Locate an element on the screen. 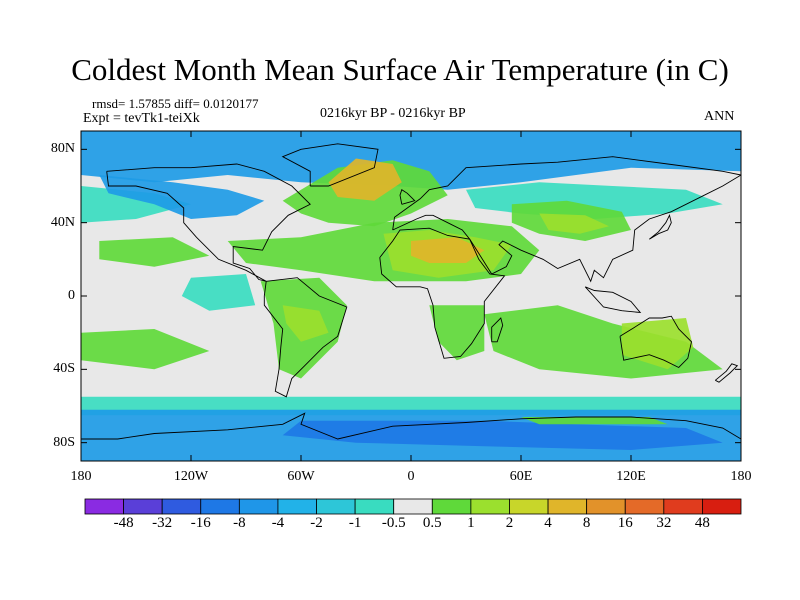 This screenshot has width=800, height=600. north-america-cold is located at coordinates (182, 197).